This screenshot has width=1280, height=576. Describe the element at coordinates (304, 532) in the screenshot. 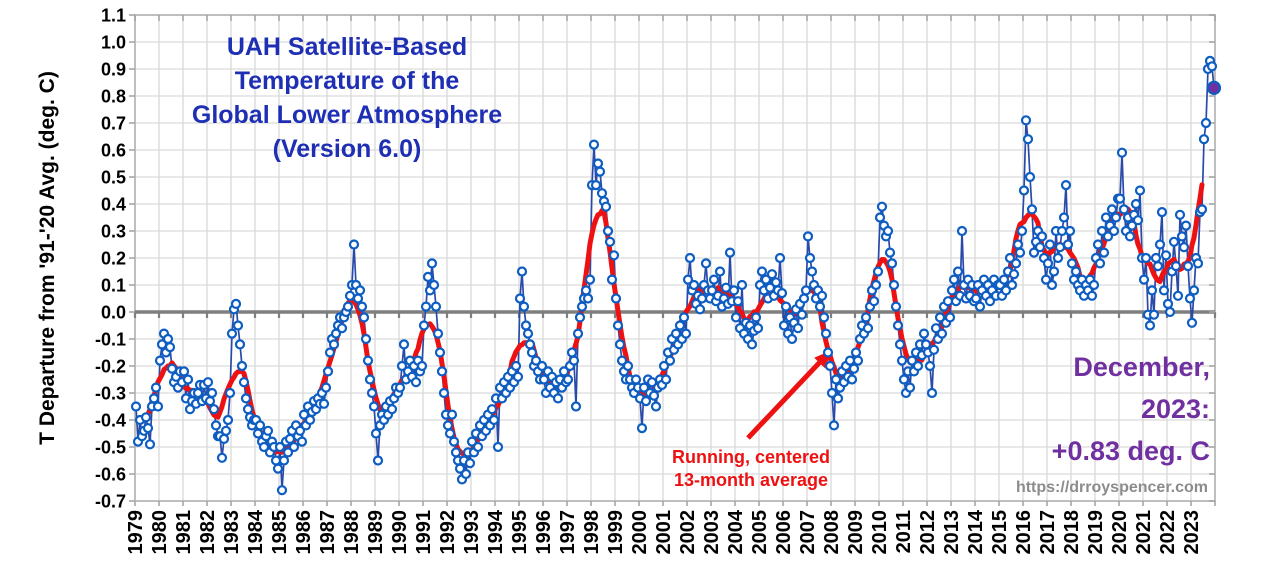

I see `svg-text: 1986` at that location.